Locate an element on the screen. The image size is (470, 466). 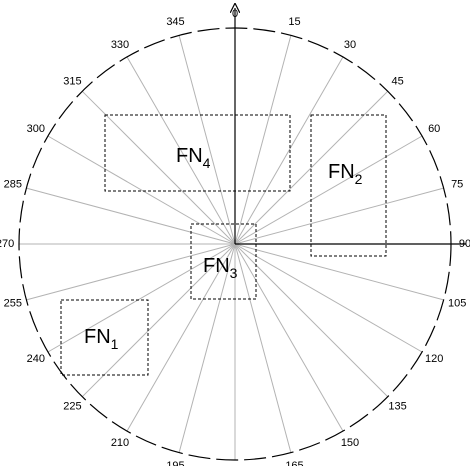
region-fn2-box is located at coordinates (348, 185).